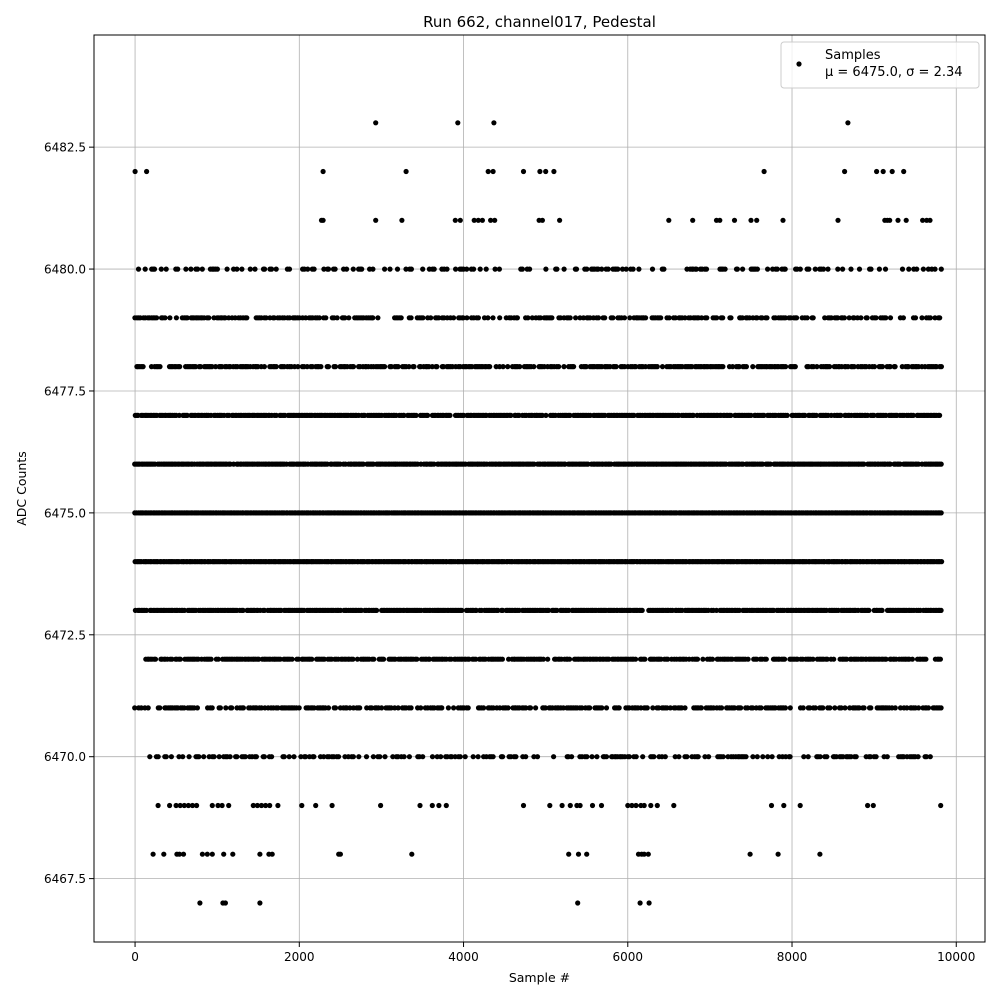  What do you see at coordinates (21, 488) in the screenshot?
I see `y-axis-label: ADC Counts` at bounding box center [21, 488].